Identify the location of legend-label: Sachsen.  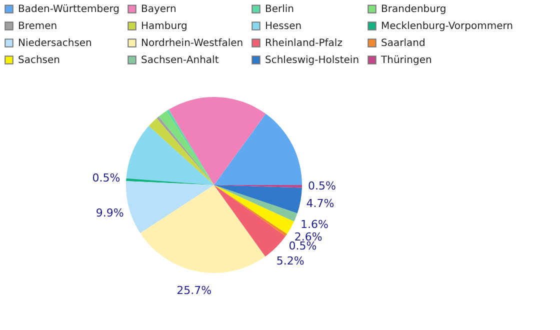
(39, 60).